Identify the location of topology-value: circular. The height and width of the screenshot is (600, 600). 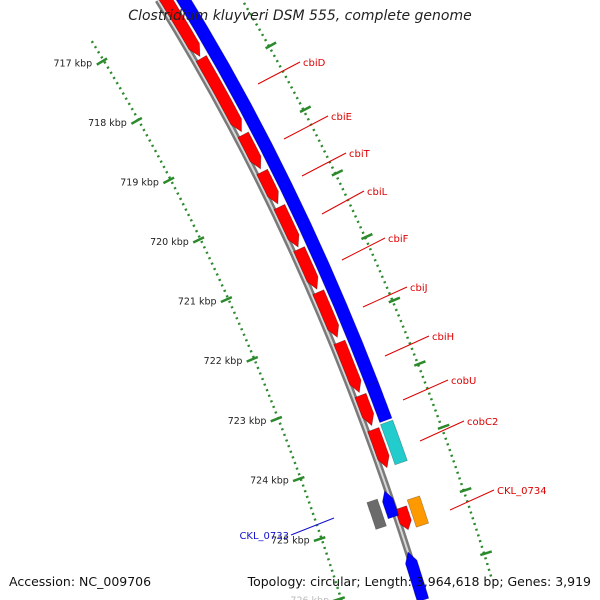
(333, 581).